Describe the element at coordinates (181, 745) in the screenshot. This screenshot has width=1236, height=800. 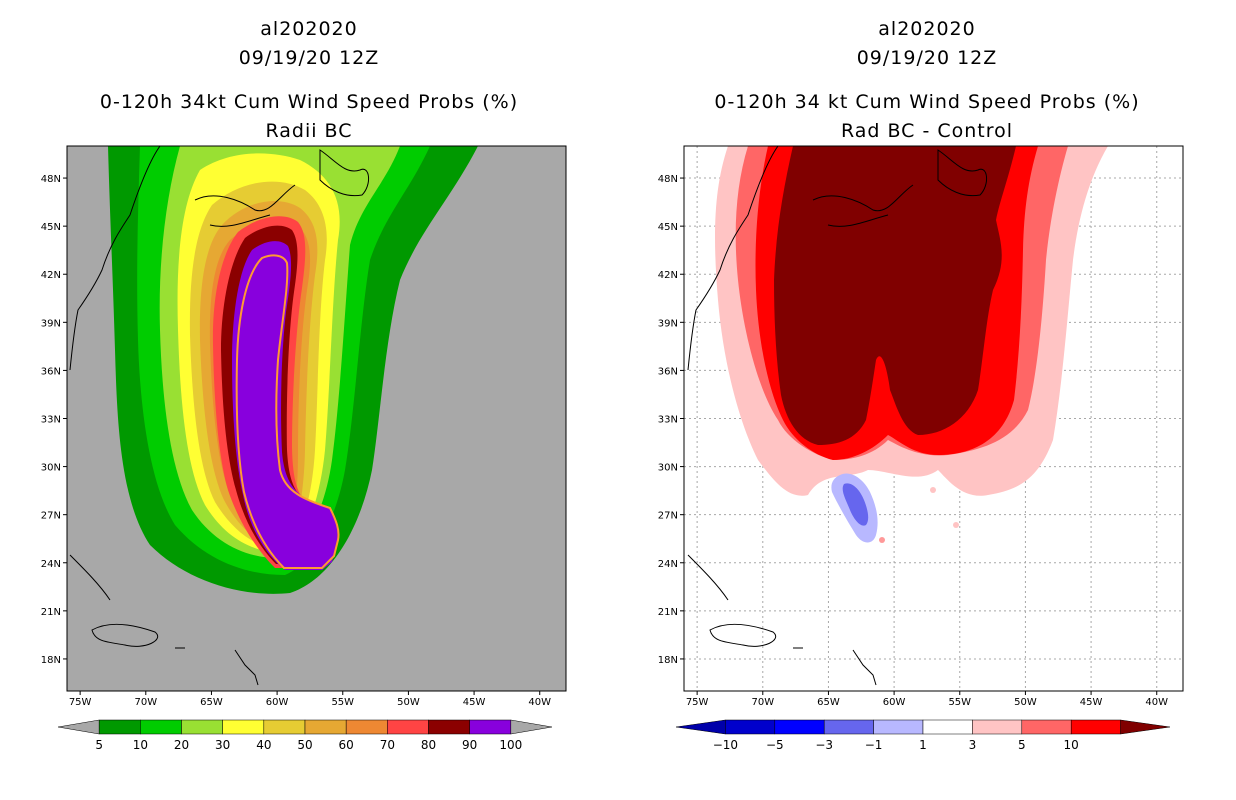
I see `colorbar-label: 20` at that location.